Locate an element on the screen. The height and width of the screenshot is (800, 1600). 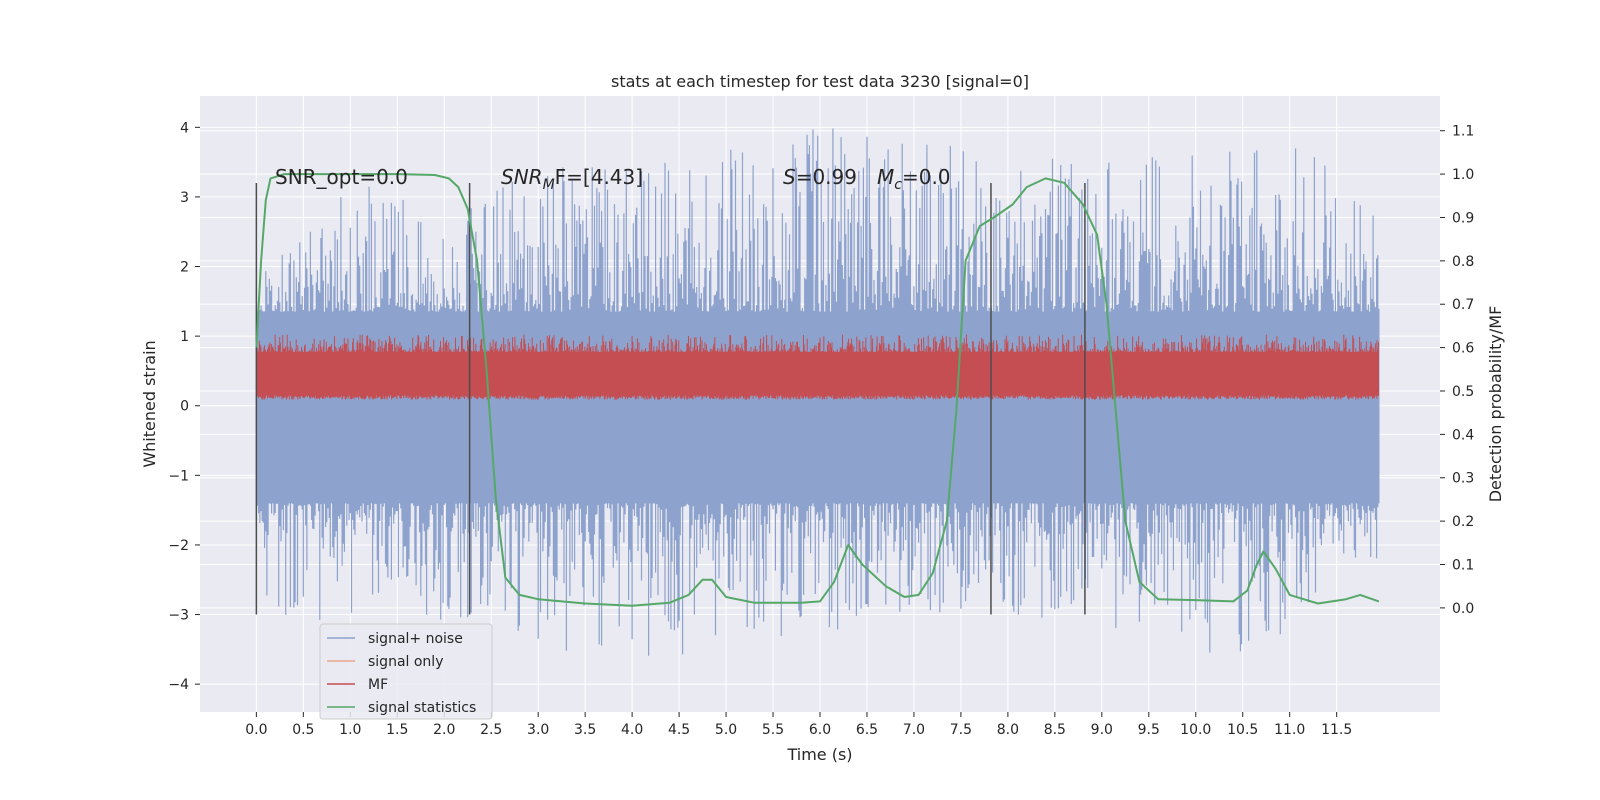
y-tick-label: 1 is located at coordinates (184, 337).